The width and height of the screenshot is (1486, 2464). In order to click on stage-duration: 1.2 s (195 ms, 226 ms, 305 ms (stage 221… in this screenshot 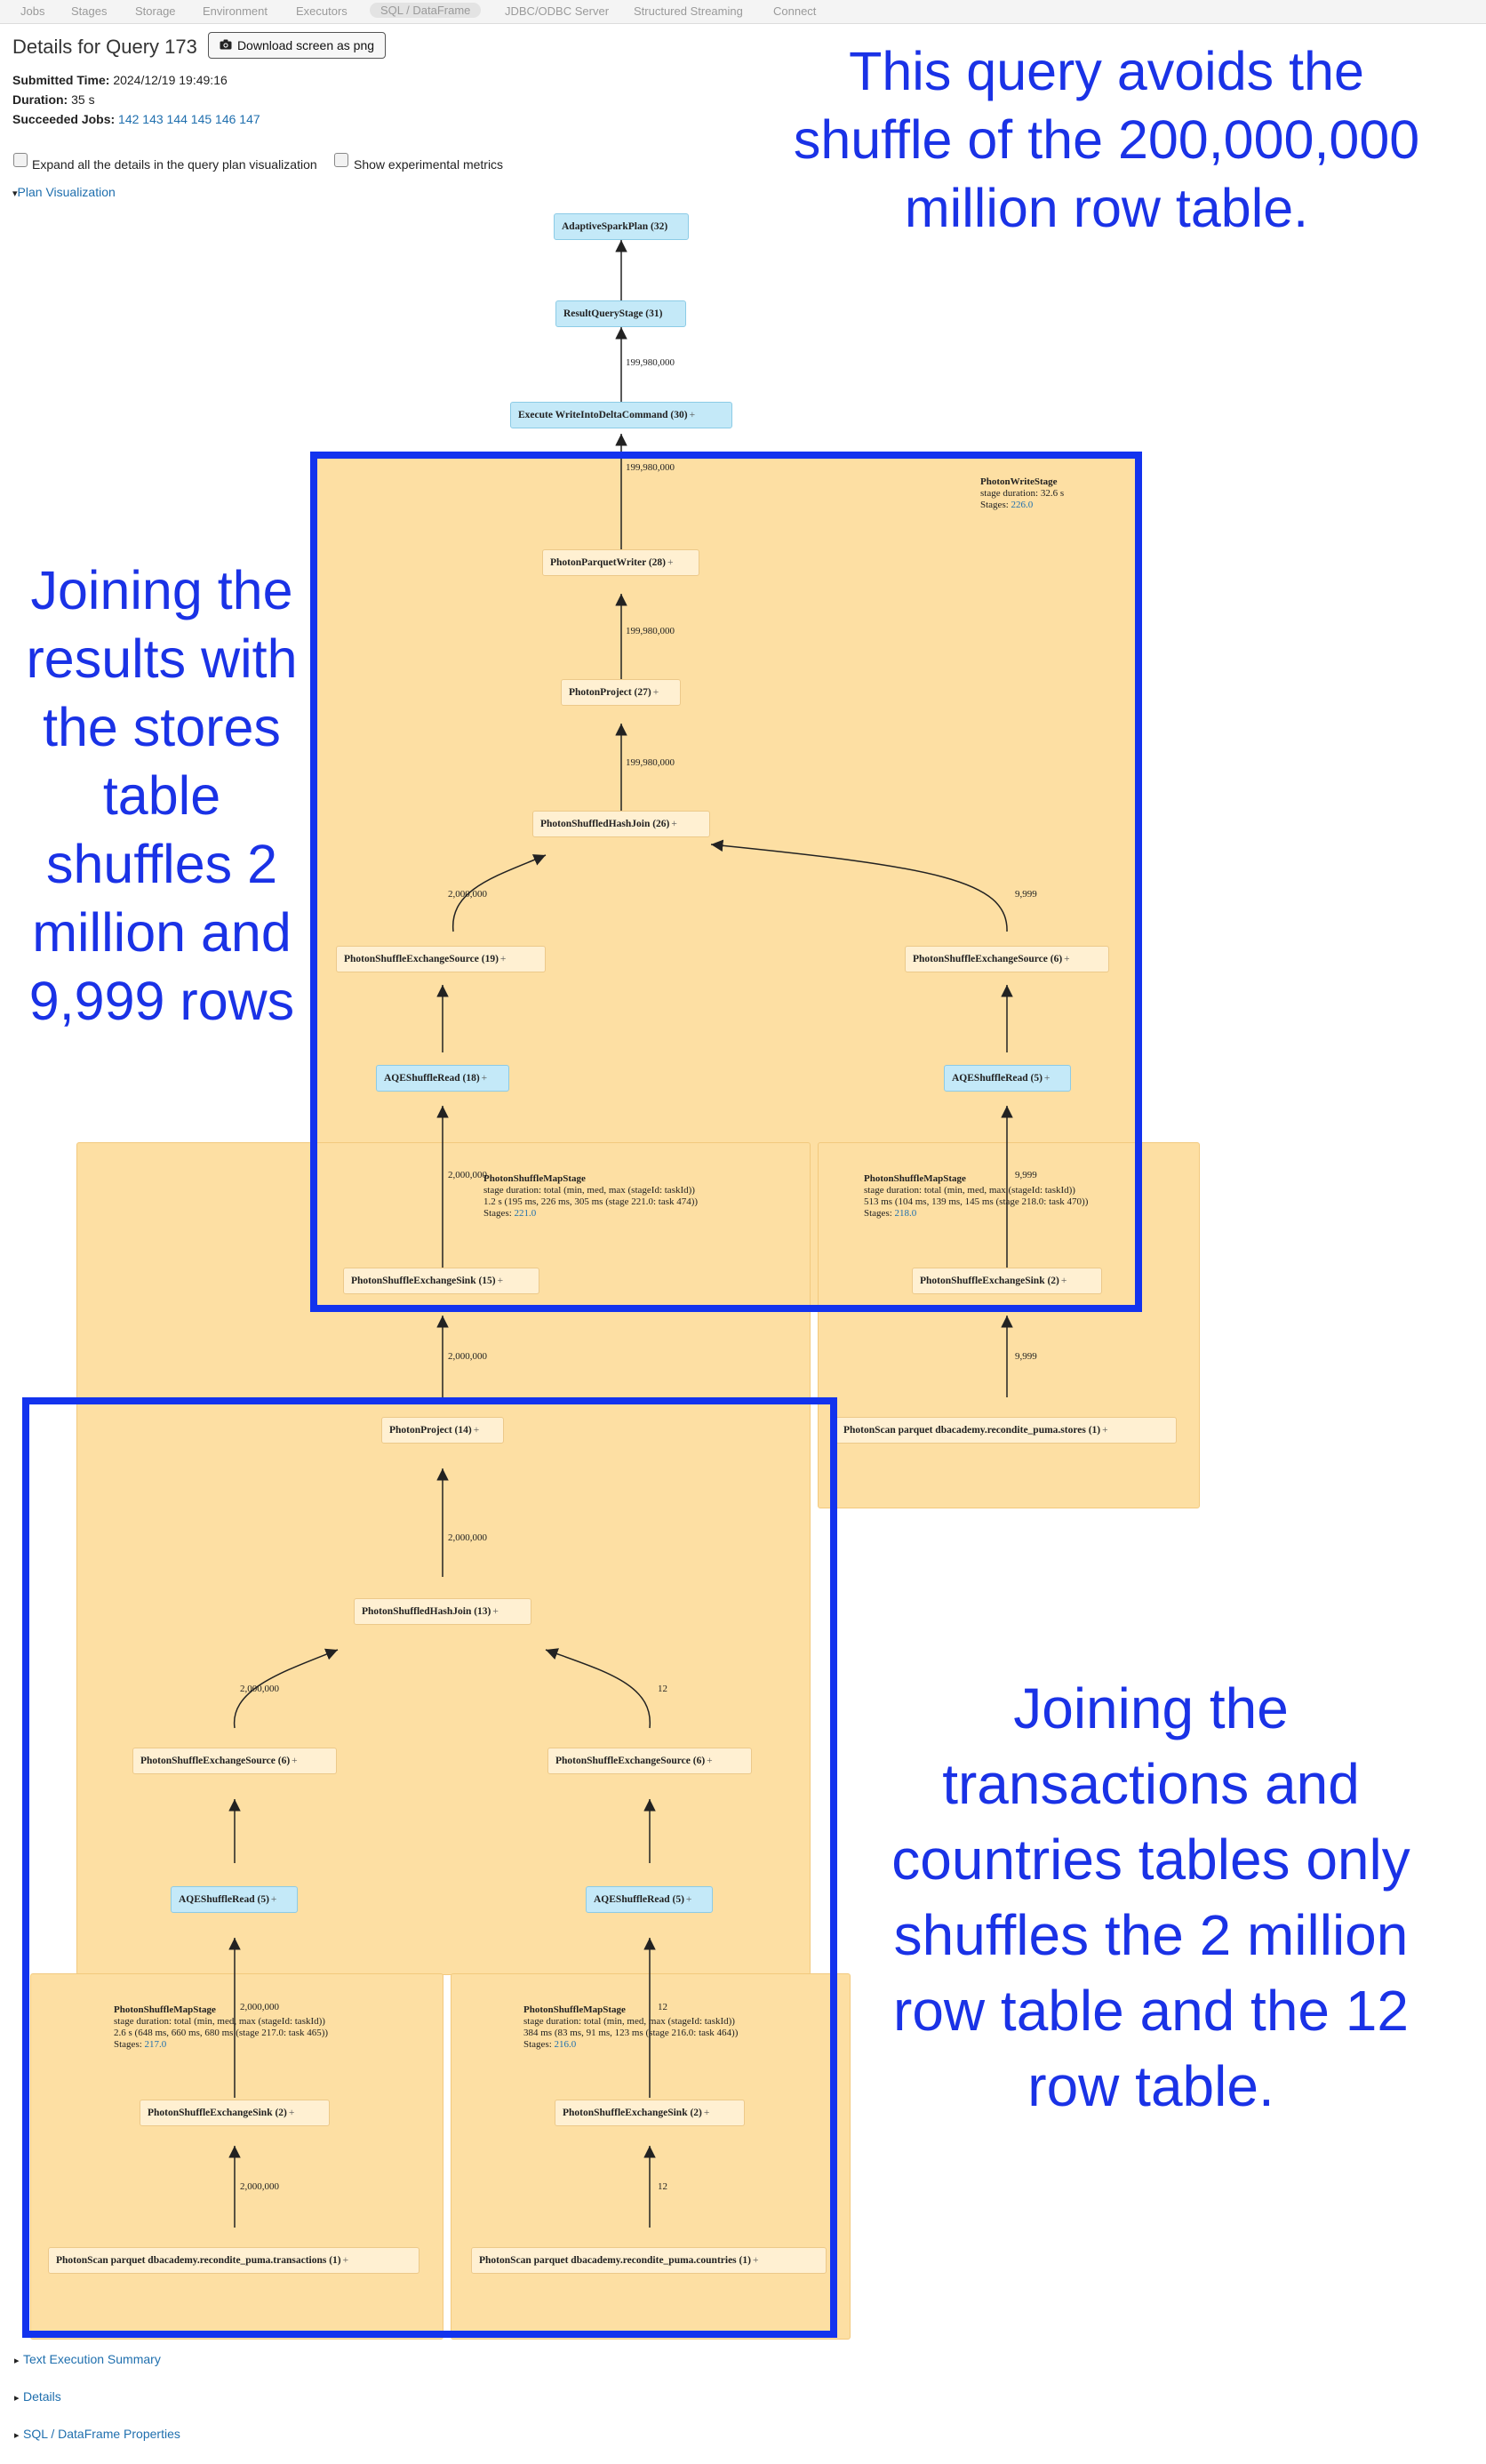, I will do `click(591, 1201)`.